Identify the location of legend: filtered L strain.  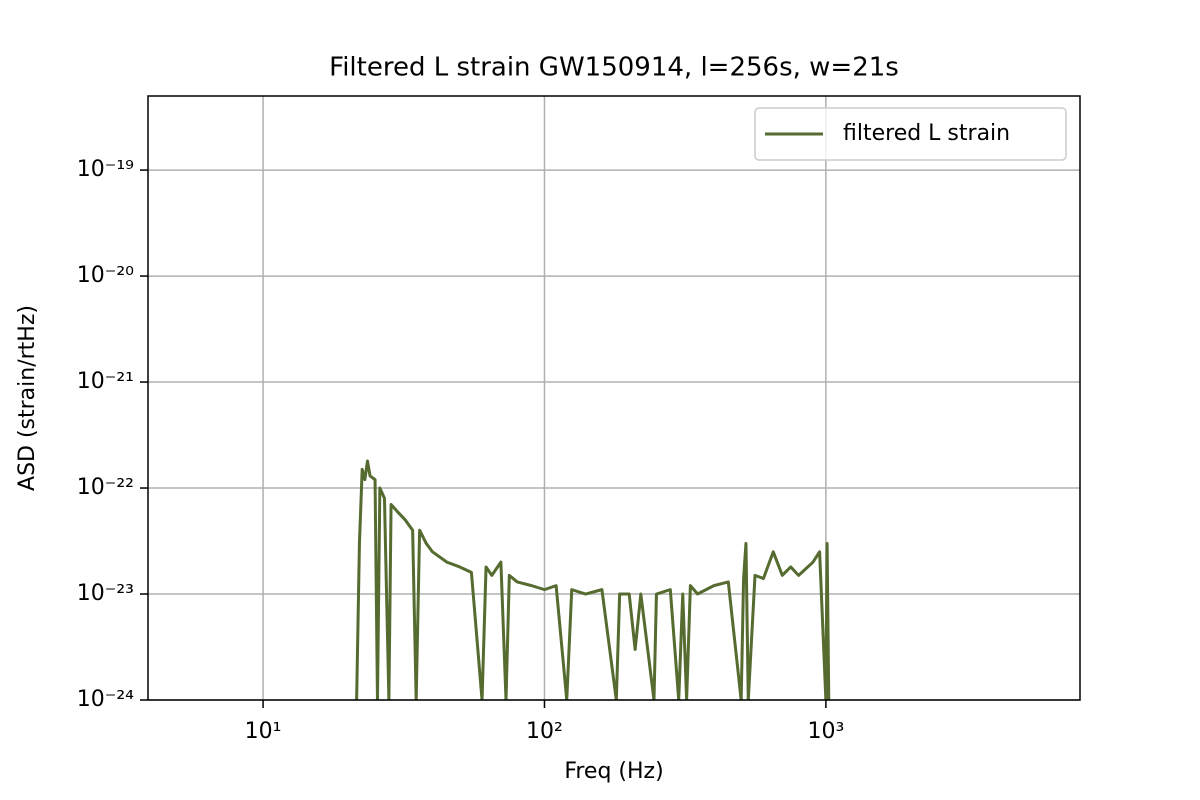
(910, 134).